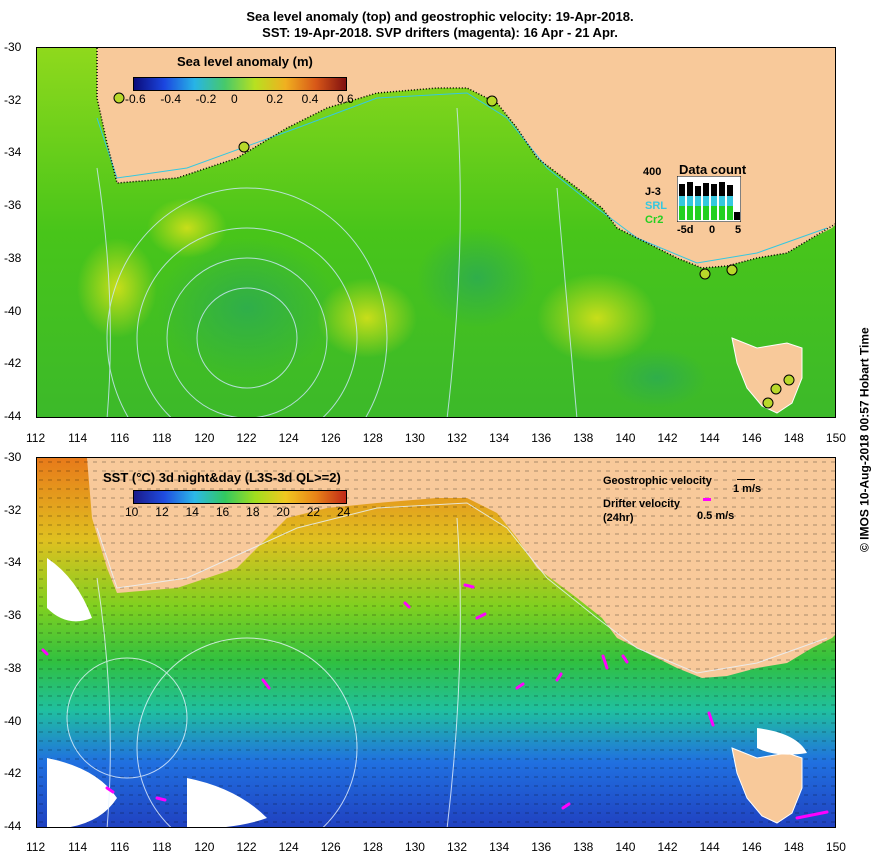 The height and width of the screenshot is (860, 880). Describe the element at coordinates (746, 479) in the screenshot. I see `geostrophic-scale-arrow` at that location.